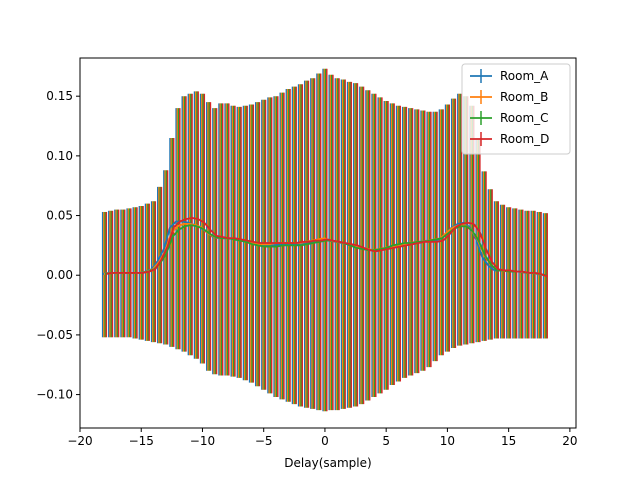 This screenshot has height=484, width=640. Describe the element at coordinates (264, 441) in the screenshot. I see `x-tick-label: −5` at that location.